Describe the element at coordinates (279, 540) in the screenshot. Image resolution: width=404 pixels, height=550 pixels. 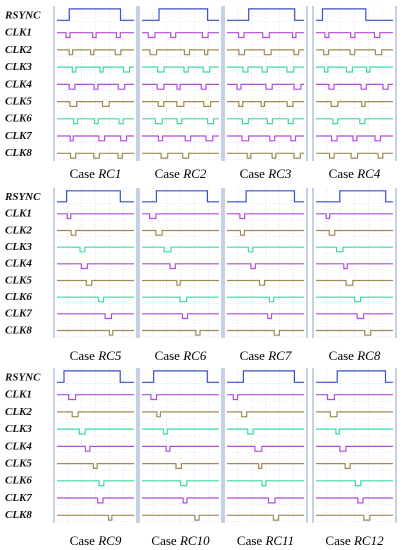
I see `caption-case-id: RC11` at that location.